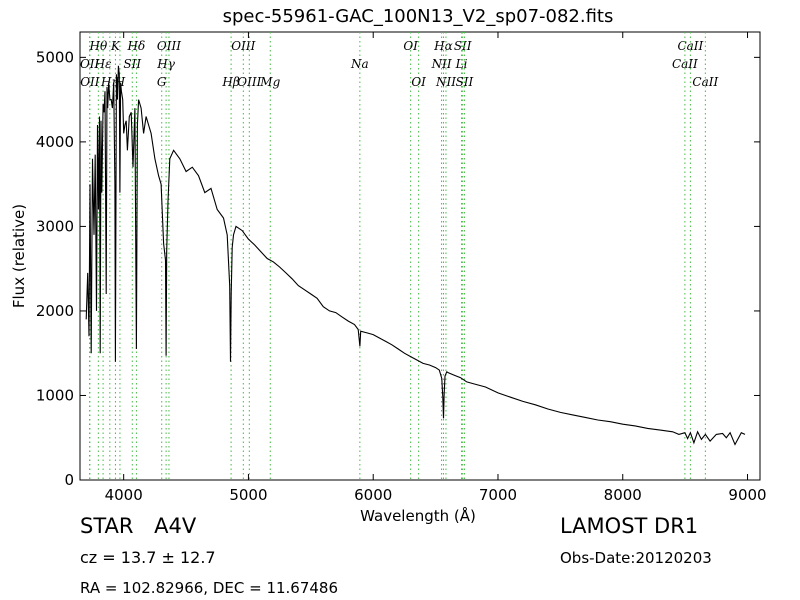  Describe the element at coordinates (55, 311) in the screenshot. I see `y-tick-label-2: 2000` at that location.